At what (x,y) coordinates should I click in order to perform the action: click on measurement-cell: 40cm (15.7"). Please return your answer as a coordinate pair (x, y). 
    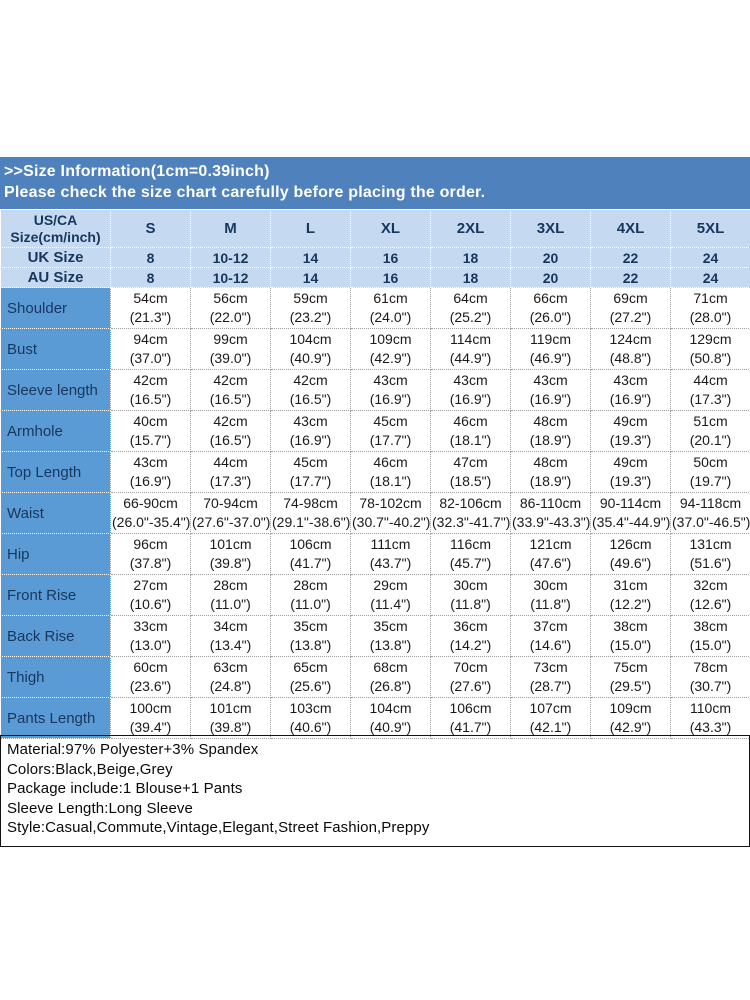
    Looking at the image, I should click on (150, 431).